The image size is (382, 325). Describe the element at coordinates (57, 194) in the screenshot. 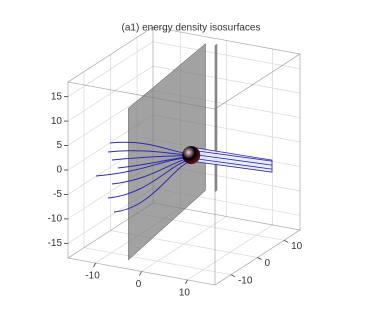

I see `z-tick-label: -5` at that location.